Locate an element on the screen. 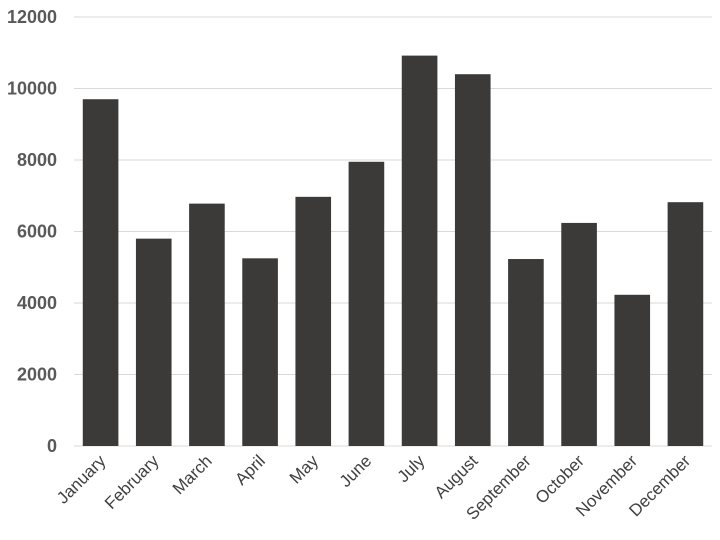 The height and width of the screenshot is (540, 720). bar-november is located at coordinates (632, 370).